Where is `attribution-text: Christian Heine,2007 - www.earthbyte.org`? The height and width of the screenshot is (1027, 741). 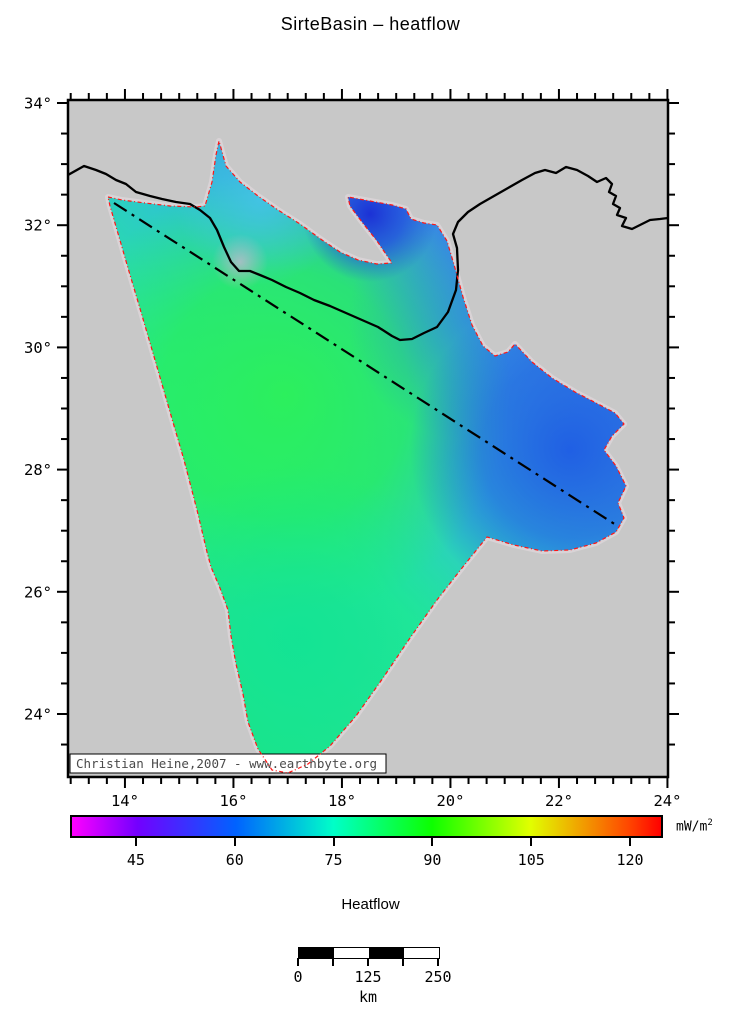 attribution-text: Christian Heine,2007 - www.earthbyte.org is located at coordinates (226, 763).